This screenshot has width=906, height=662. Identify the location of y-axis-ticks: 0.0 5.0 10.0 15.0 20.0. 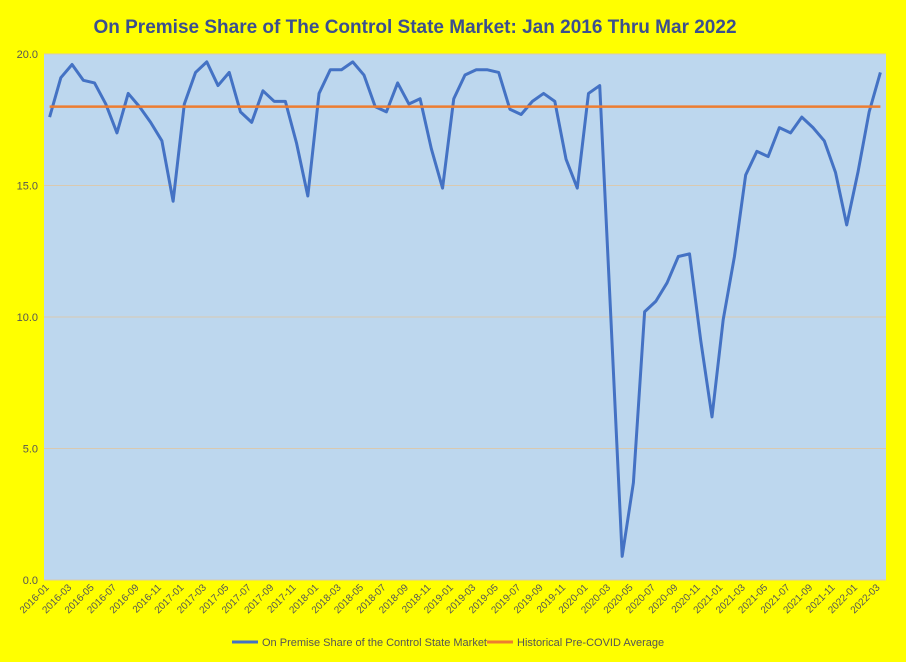
(27, 318).